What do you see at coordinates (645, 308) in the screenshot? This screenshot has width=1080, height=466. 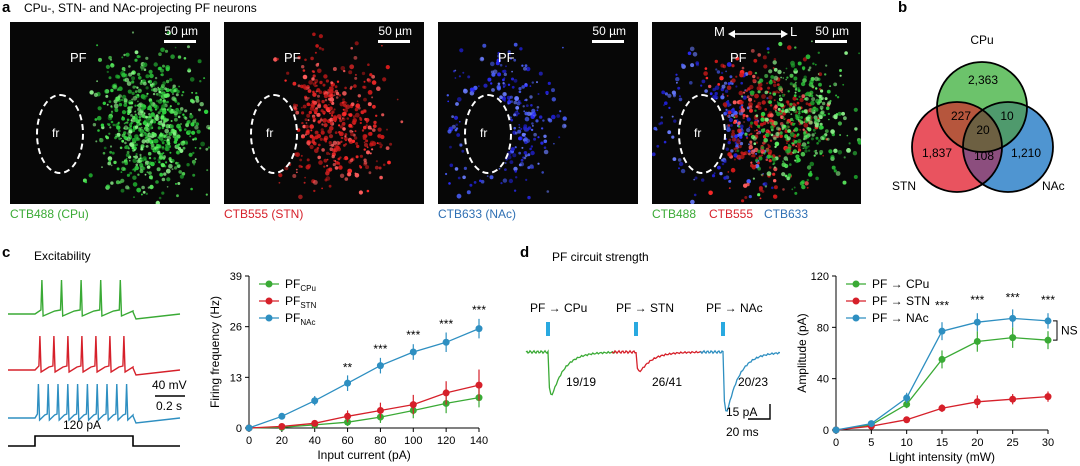 I see `trace-label-stn: PF → STN` at bounding box center [645, 308].